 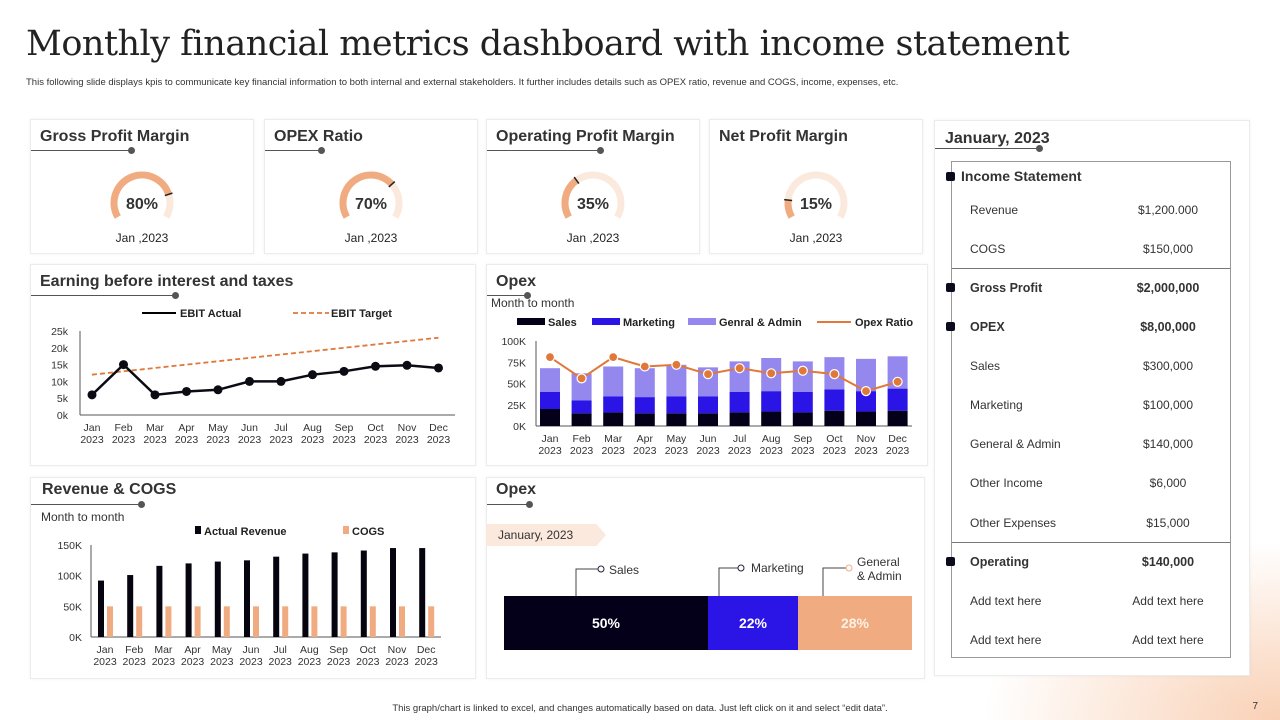 I want to click on income-heading: Income Statement, so click(x=1021, y=176).